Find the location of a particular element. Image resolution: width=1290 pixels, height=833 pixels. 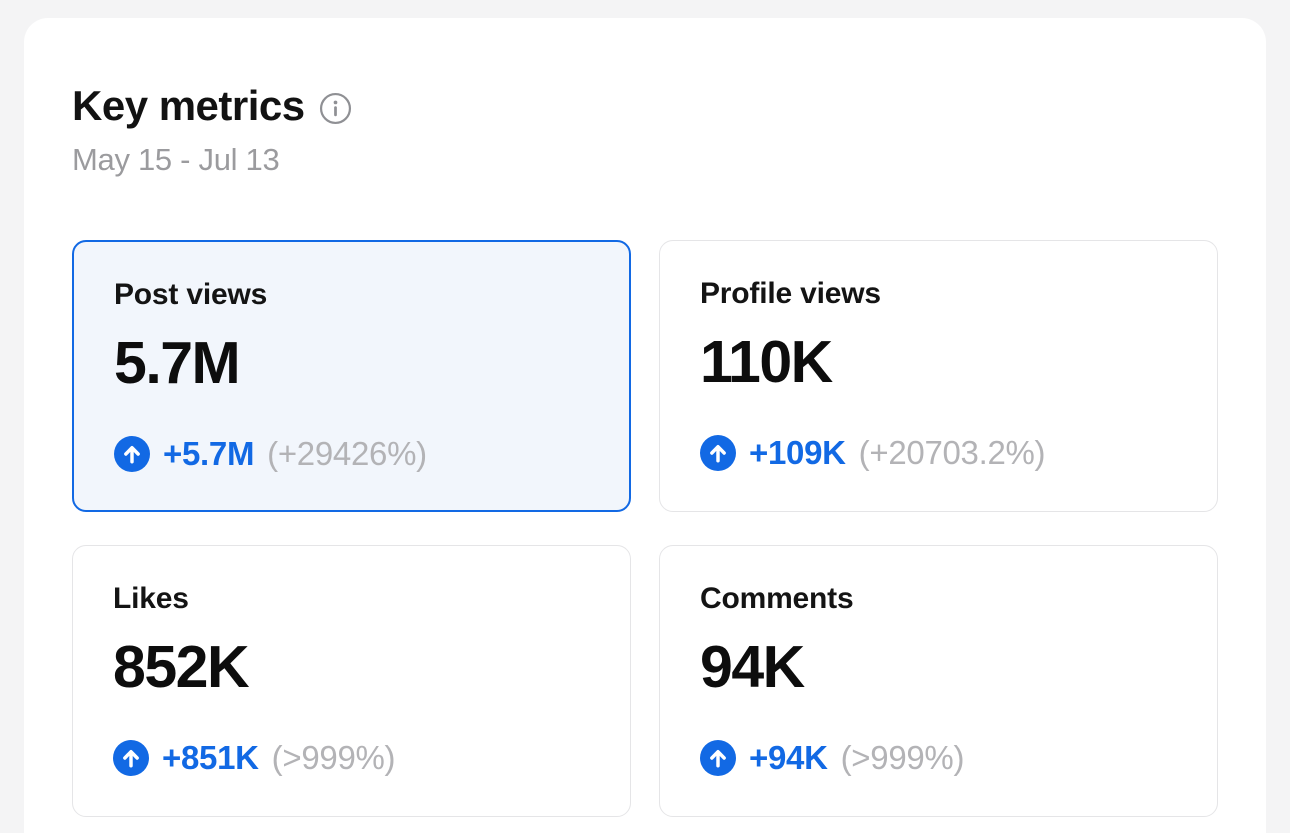

change-value: +109K is located at coordinates (797, 452).